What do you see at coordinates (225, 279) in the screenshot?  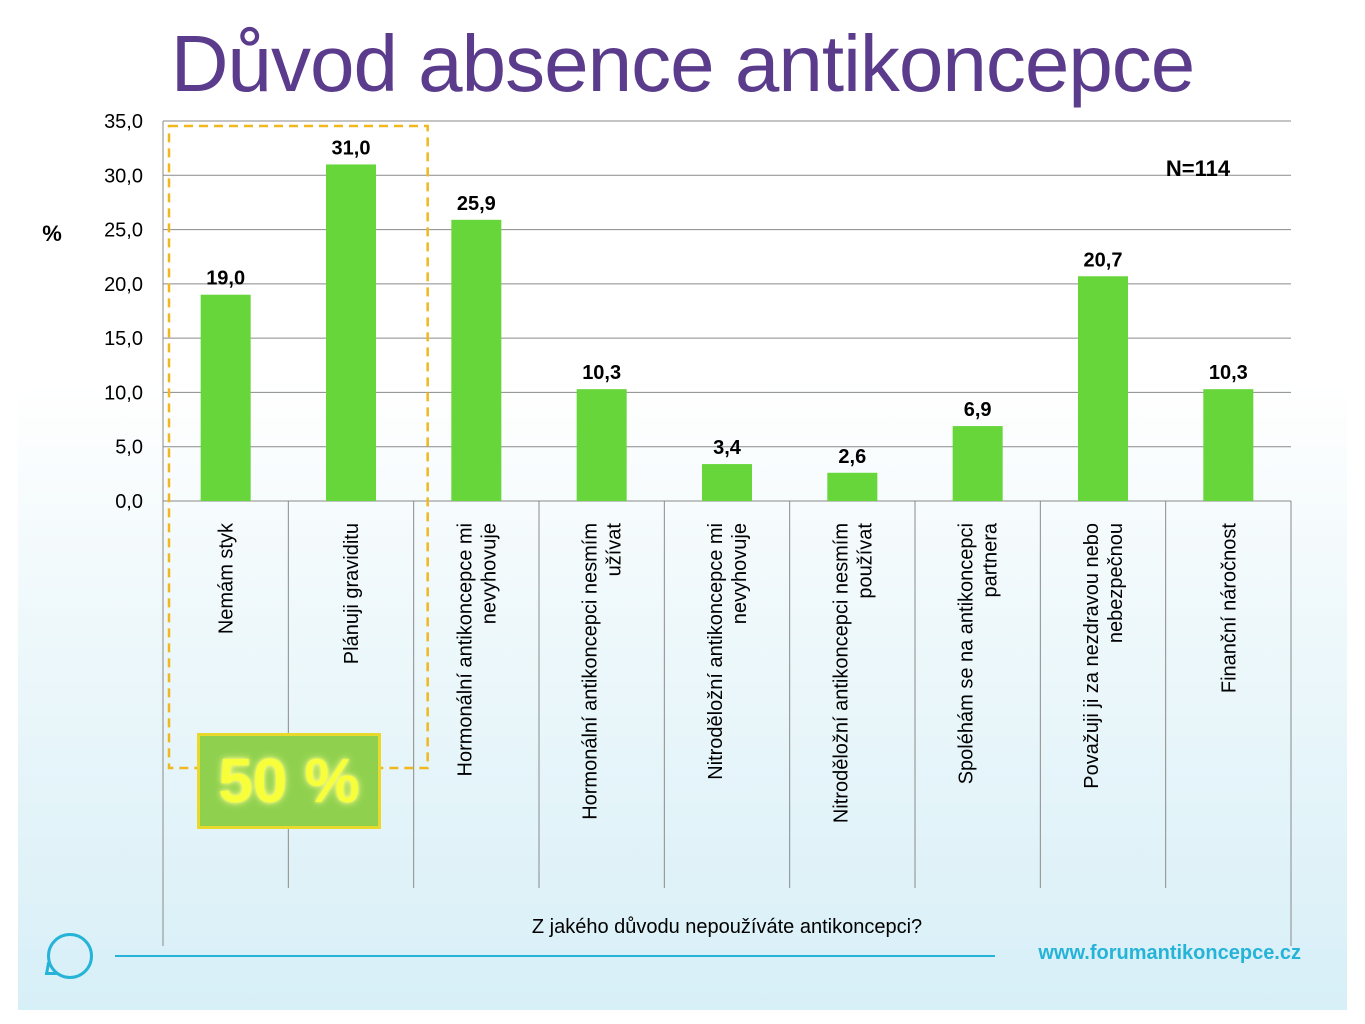 I see `data-label: 19,0` at bounding box center [225, 279].